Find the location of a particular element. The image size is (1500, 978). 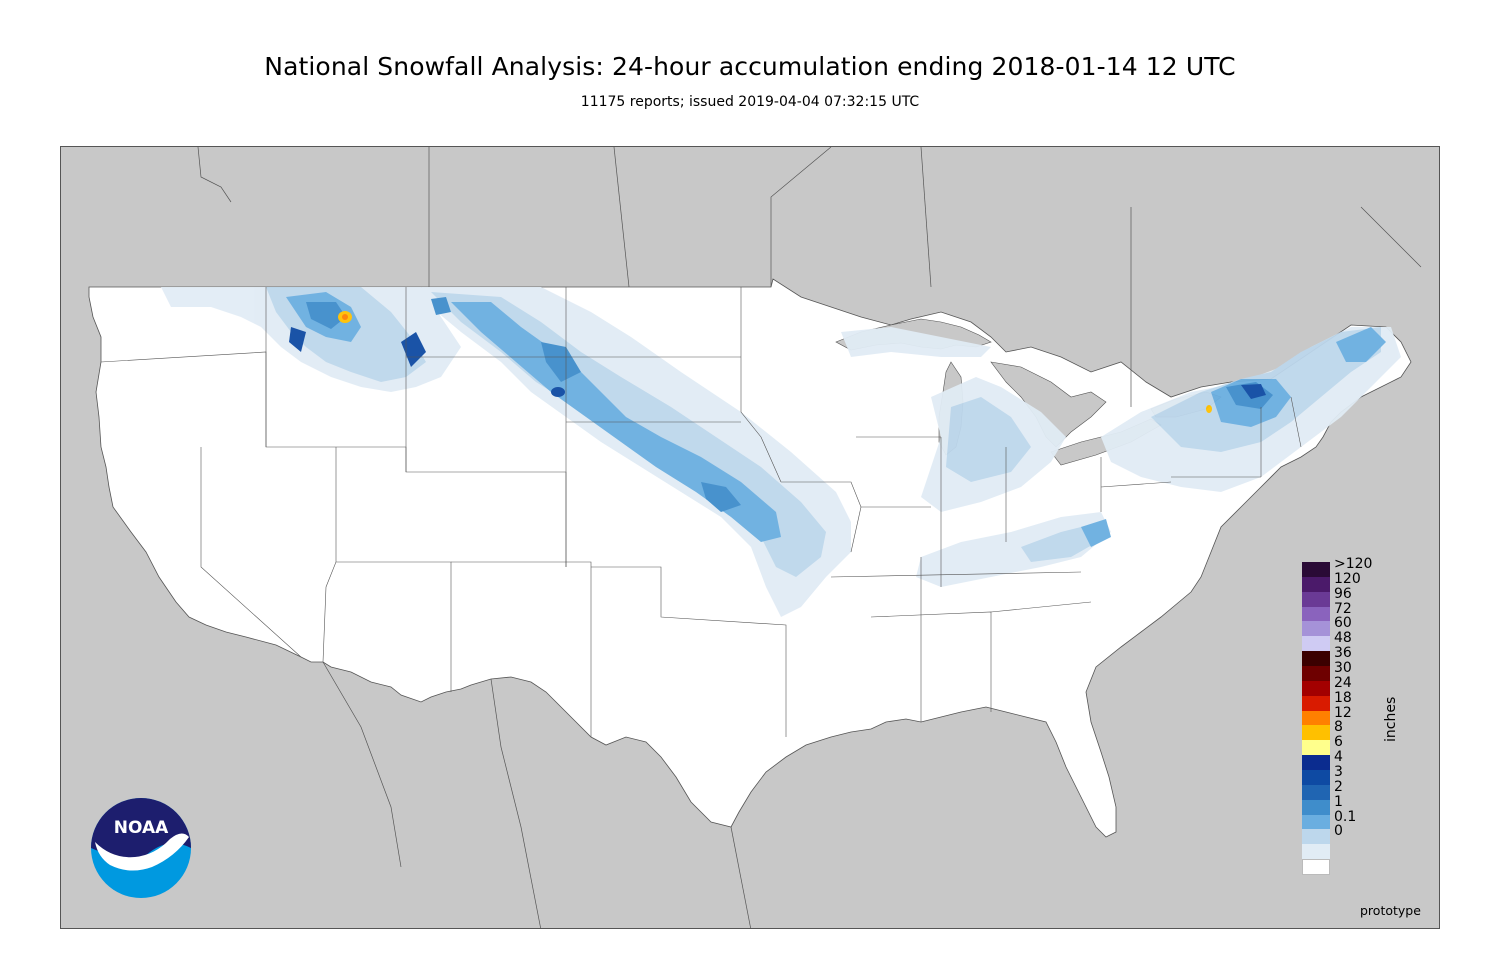

legend-label: 0 is located at coordinates (1338, 831).